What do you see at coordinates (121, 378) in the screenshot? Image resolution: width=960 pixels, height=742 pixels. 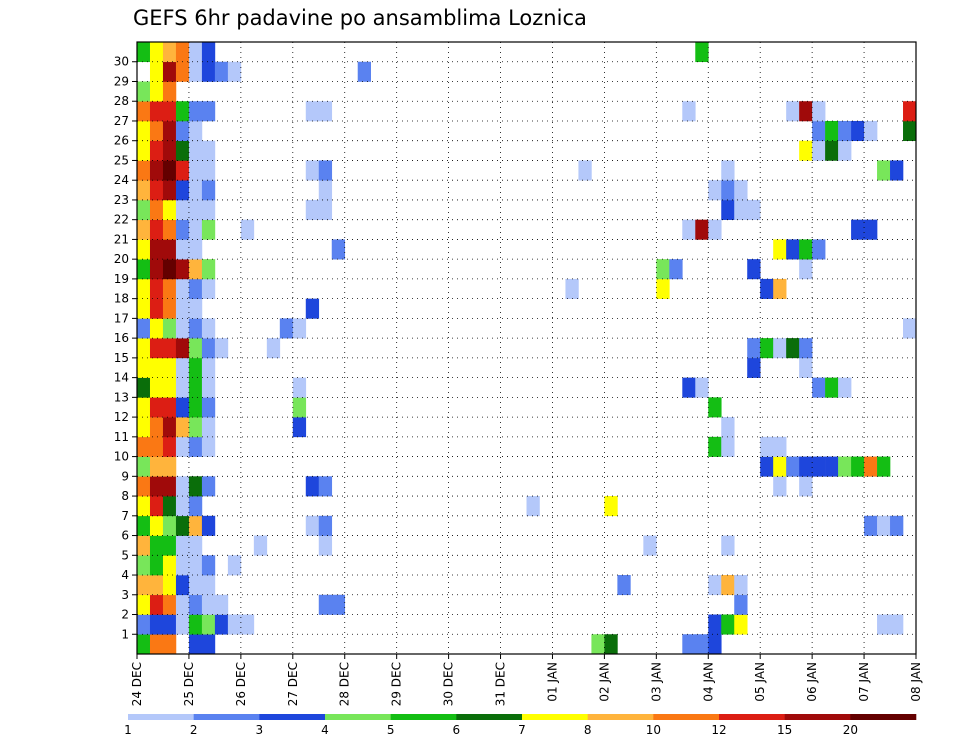 I see `y-tick-label: 14` at bounding box center [121, 378].